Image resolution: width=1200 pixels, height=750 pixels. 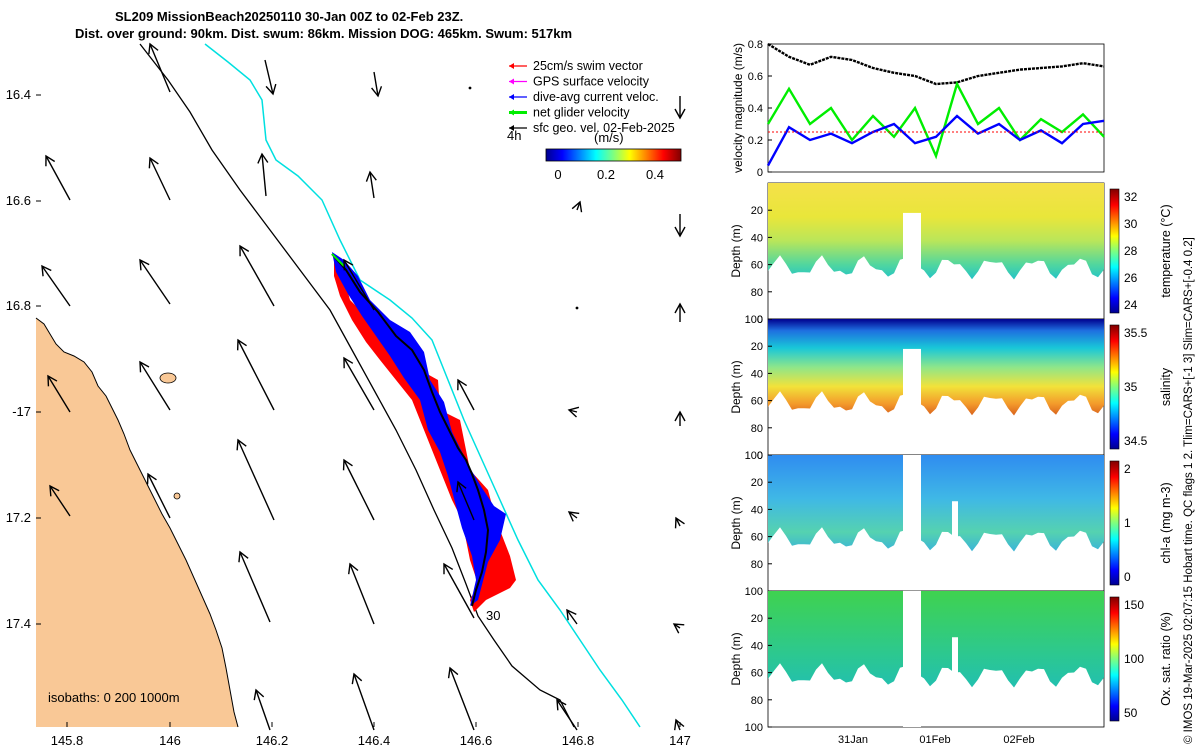 I want to click on speed-colorbar, so click(x=613, y=155).